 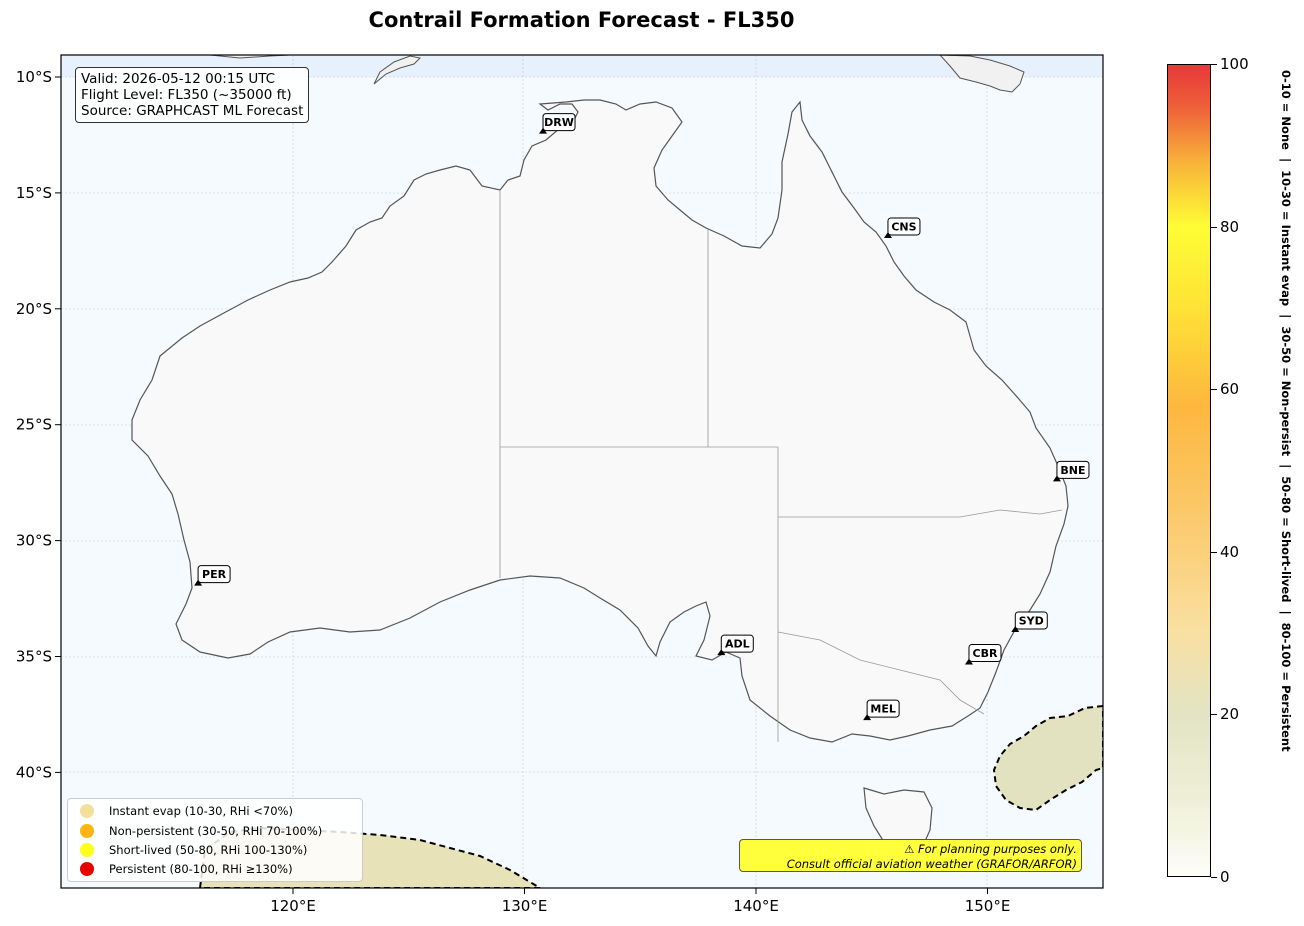 I want to click on lon-tick-label: 130°E, so click(x=525, y=906).